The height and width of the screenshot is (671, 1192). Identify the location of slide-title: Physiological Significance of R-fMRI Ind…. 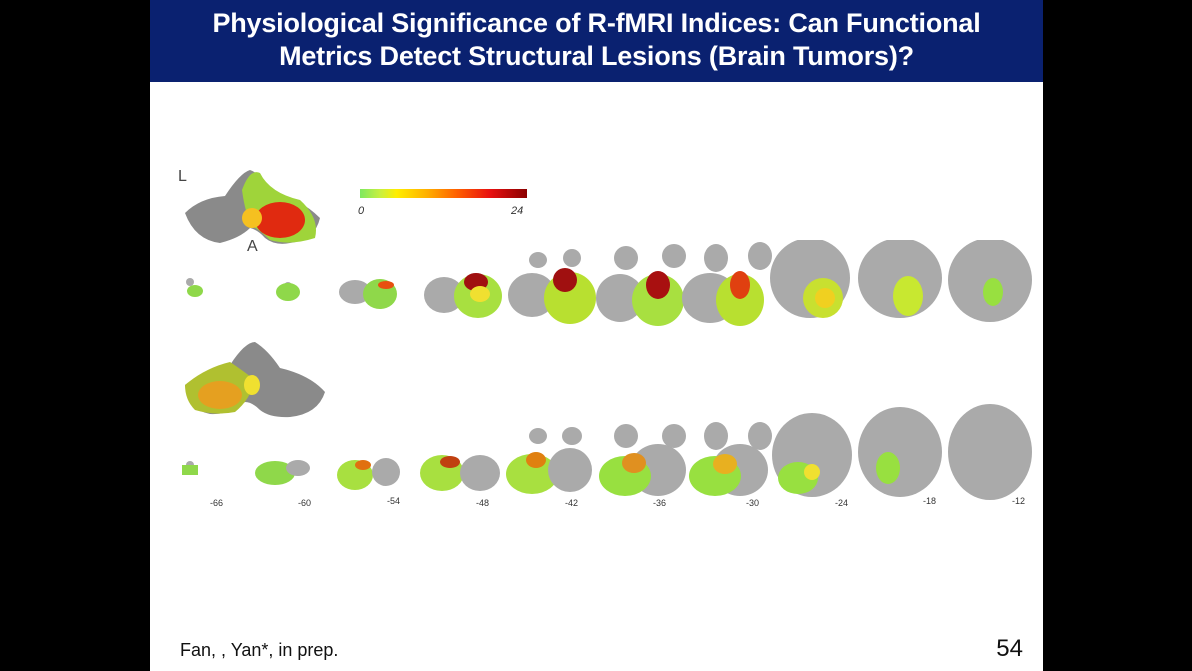
(596, 41).